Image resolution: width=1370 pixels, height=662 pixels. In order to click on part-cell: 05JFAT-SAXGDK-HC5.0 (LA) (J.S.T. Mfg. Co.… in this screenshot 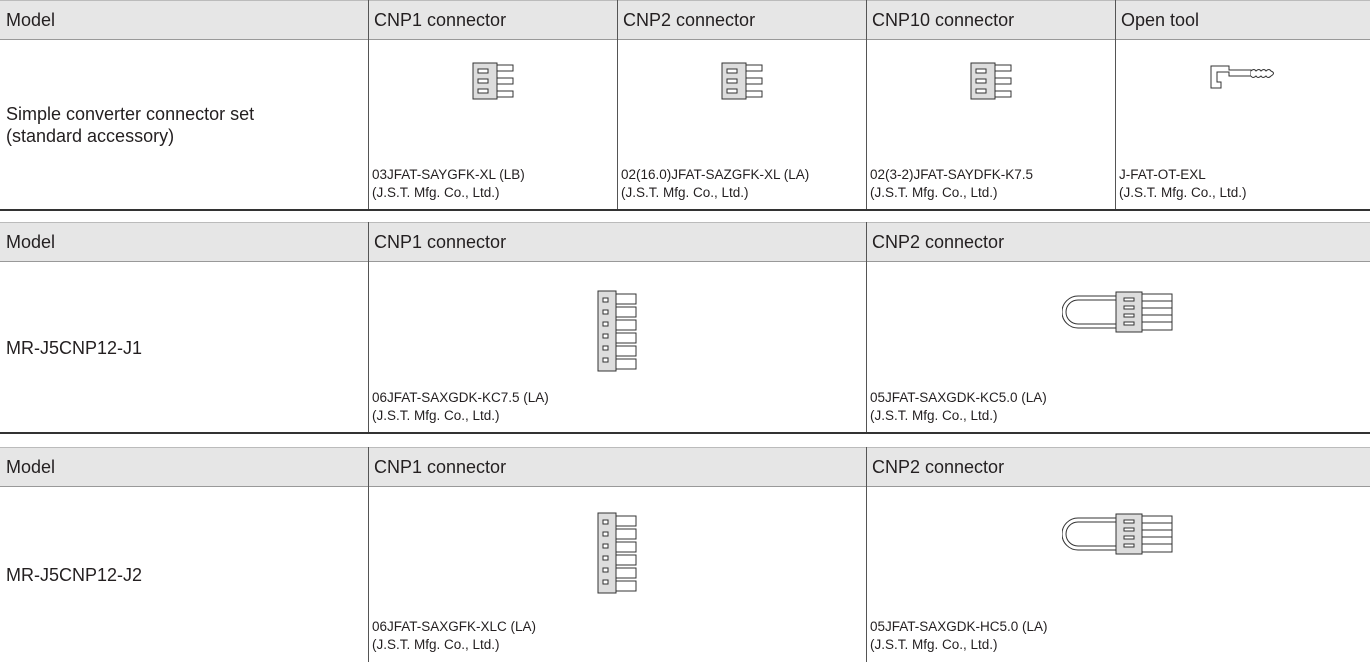, I will do `click(1118, 574)`.